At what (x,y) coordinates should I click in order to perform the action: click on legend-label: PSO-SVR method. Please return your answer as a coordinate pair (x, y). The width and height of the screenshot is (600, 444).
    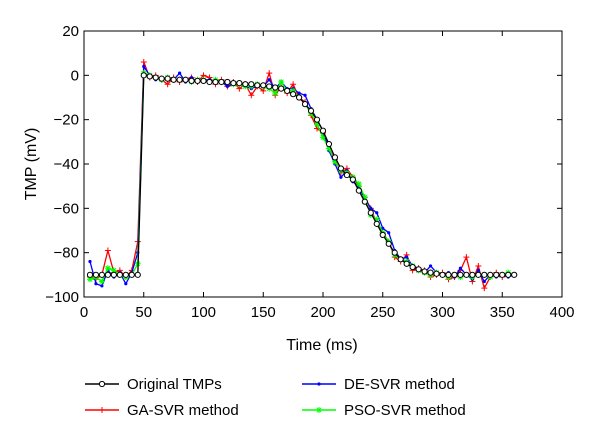
    Looking at the image, I should click on (405, 410).